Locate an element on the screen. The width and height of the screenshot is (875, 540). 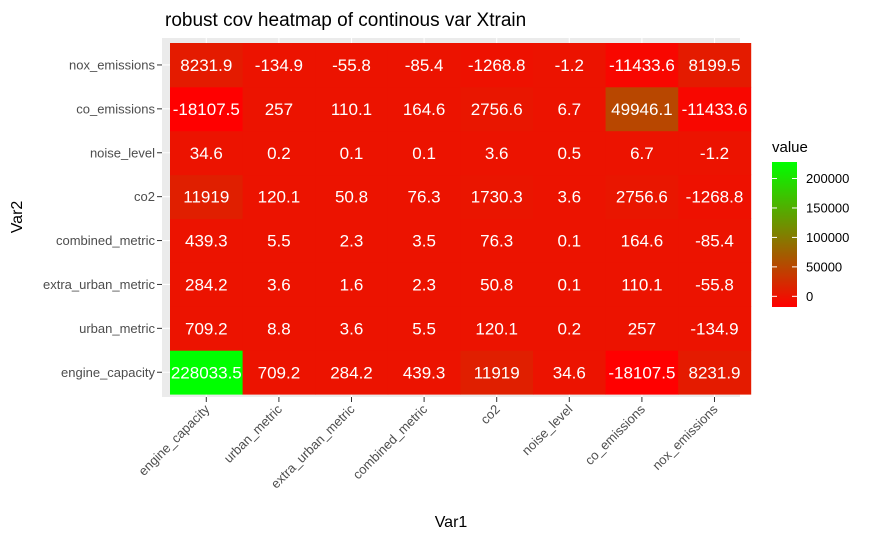
cell-value-label: 1730.3 is located at coordinates (497, 197).